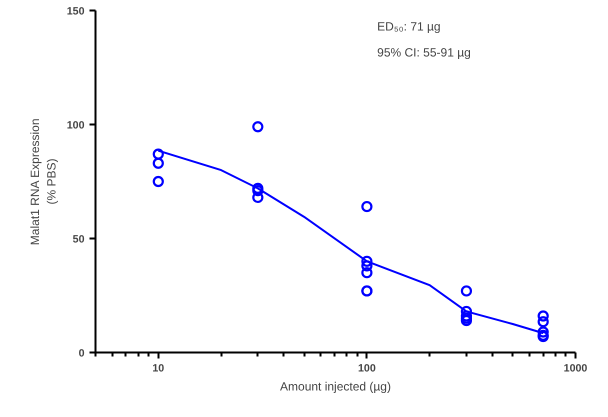  I want to click on y-tick-label: 150, so click(75, 12).